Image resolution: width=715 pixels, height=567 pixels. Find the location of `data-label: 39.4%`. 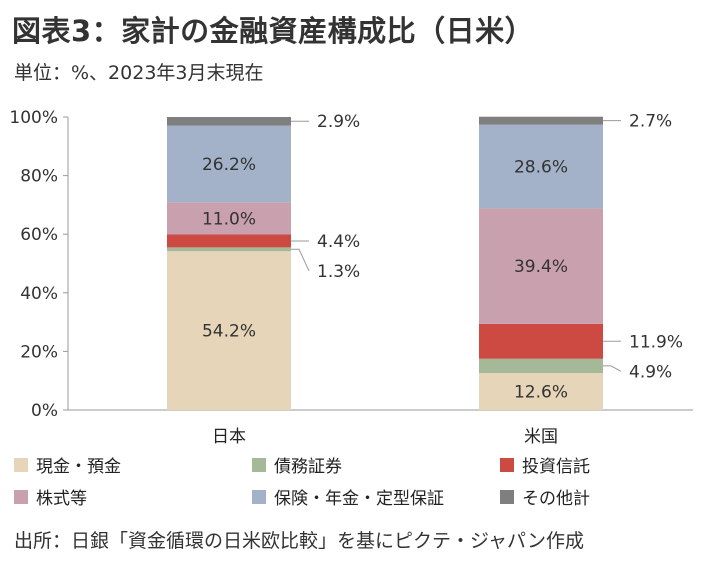

data-label: 39.4% is located at coordinates (541, 267).